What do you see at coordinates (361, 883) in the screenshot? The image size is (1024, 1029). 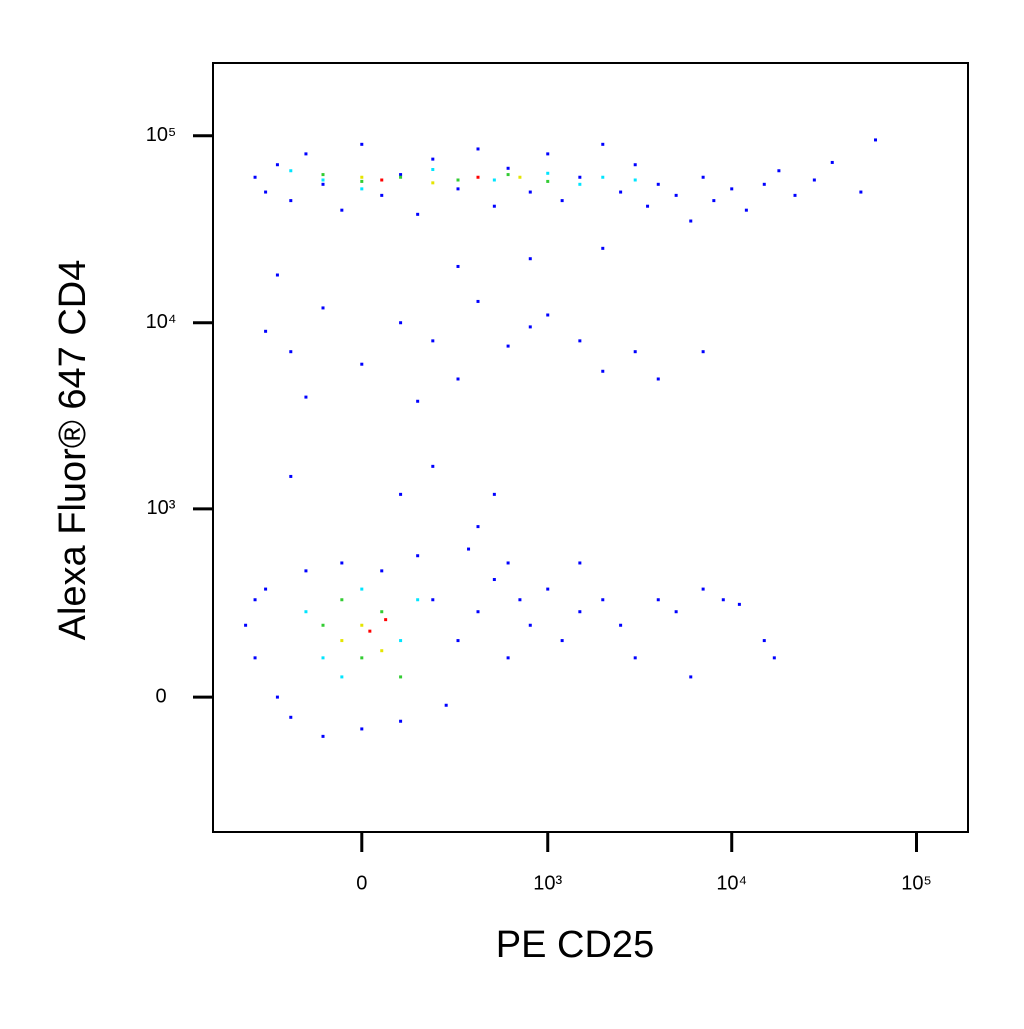 I see `x-tick-label: 0` at bounding box center [361, 883].